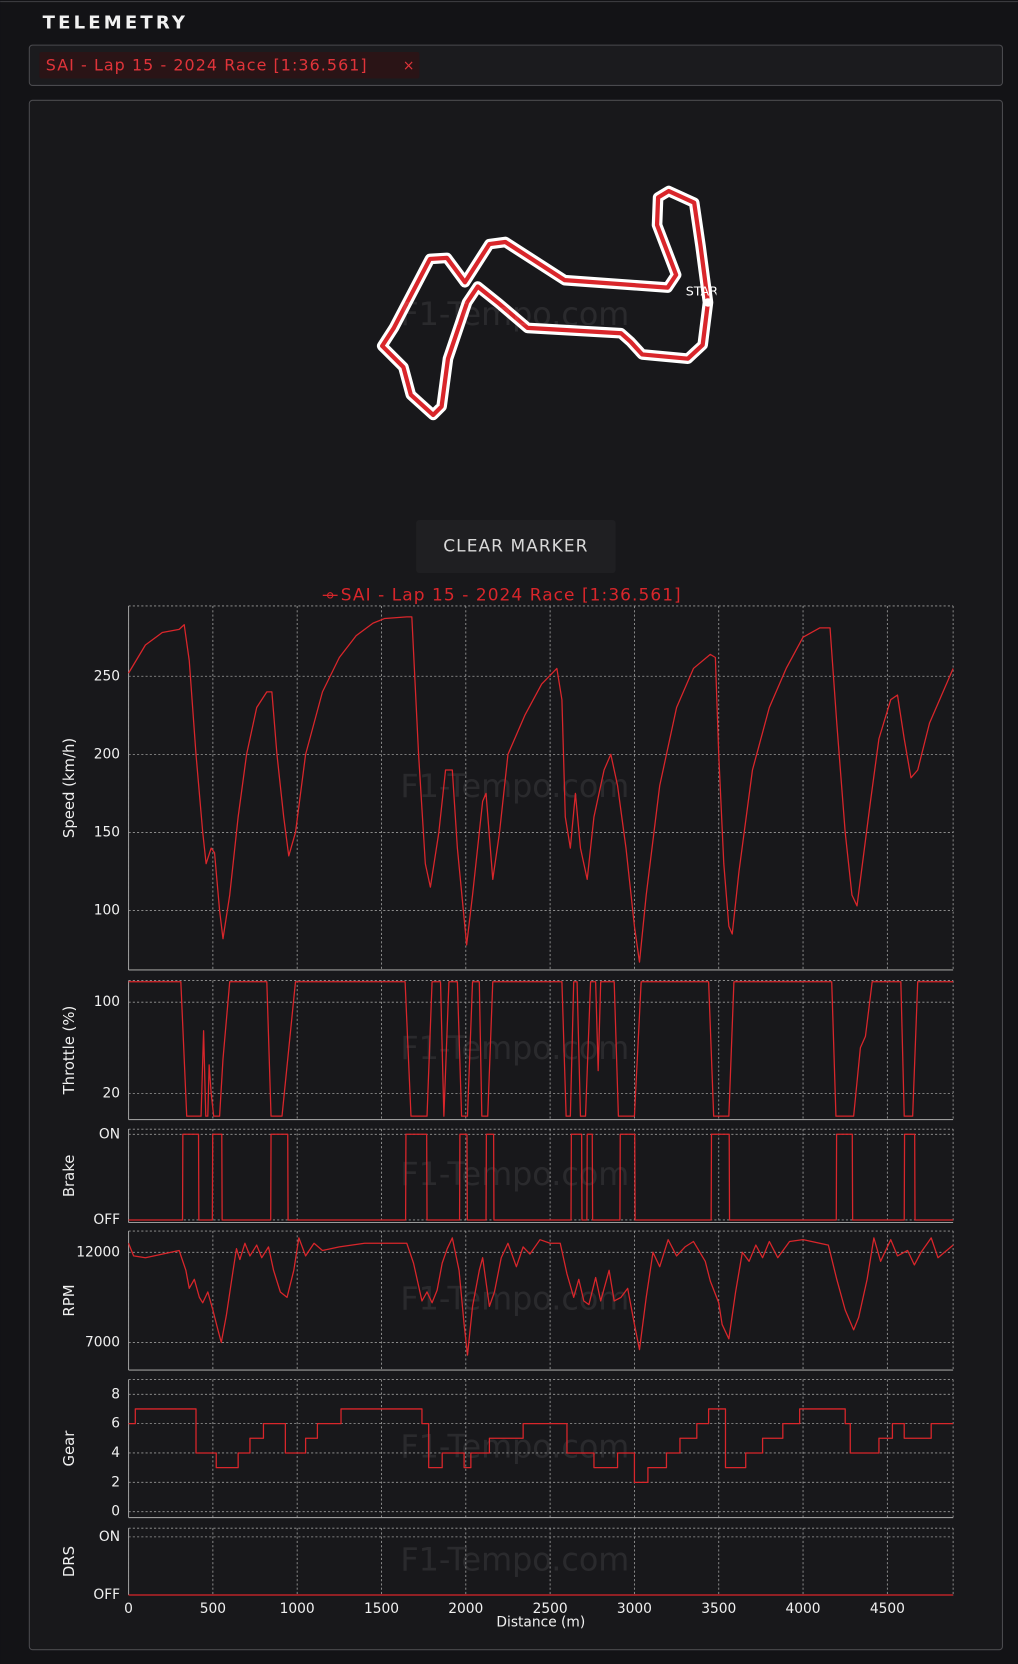 This screenshot has width=1018, height=1664. Describe the element at coordinates (213, 1609) in the screenshot. I see `x-tick-label: 500` at that location.